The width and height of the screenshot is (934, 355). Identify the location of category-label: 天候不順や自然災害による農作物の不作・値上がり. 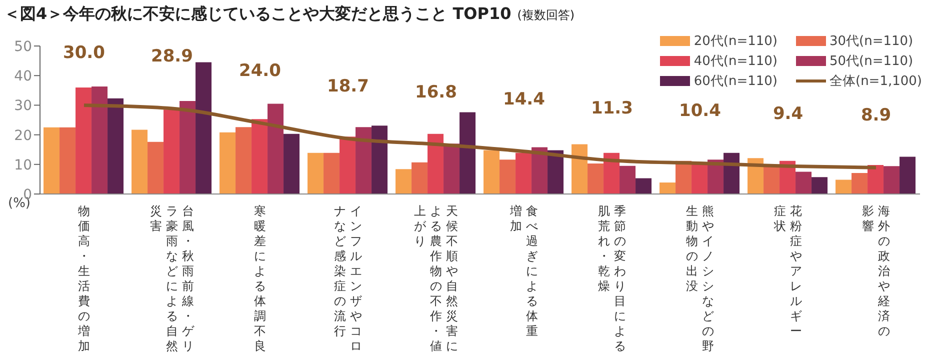
(436, 278).